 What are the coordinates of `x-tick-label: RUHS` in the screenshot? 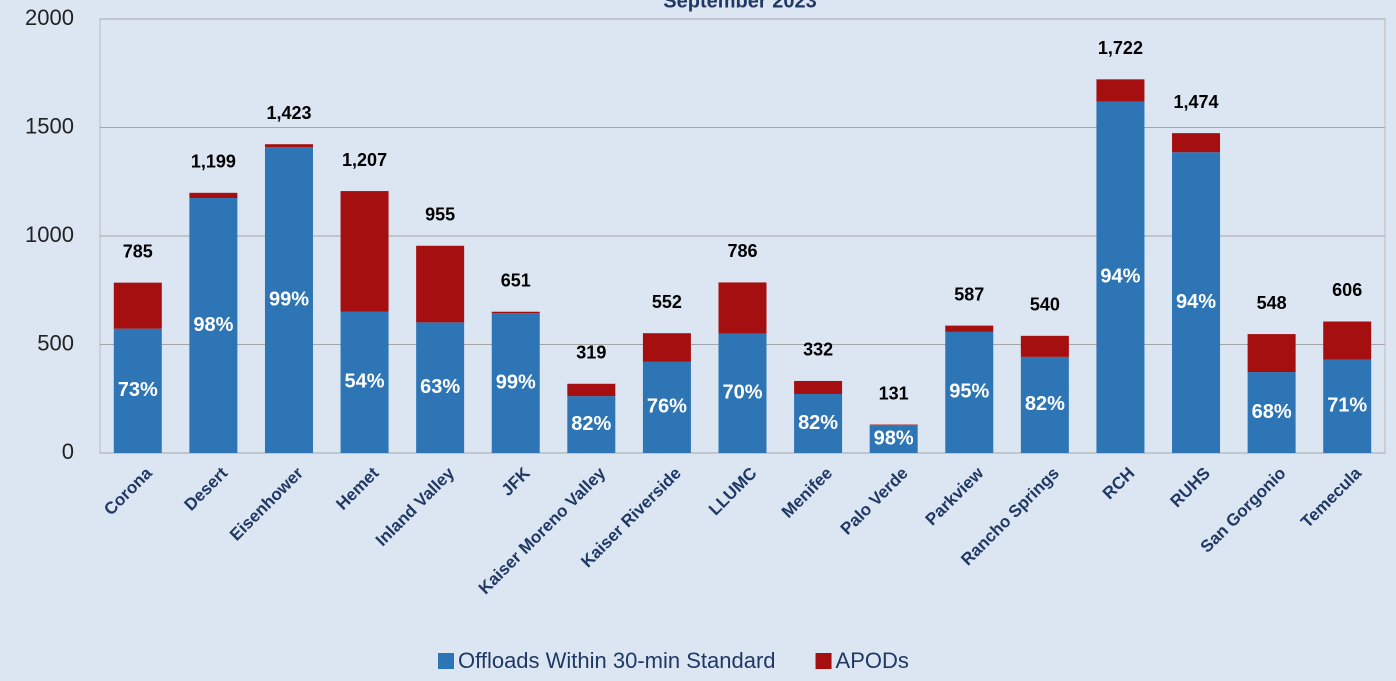 It's located at (1190, 487).